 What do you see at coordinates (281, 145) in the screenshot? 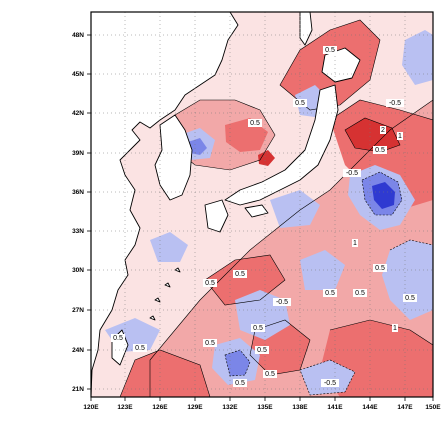
I see `honshu-island` at bounding box center [281, 145].